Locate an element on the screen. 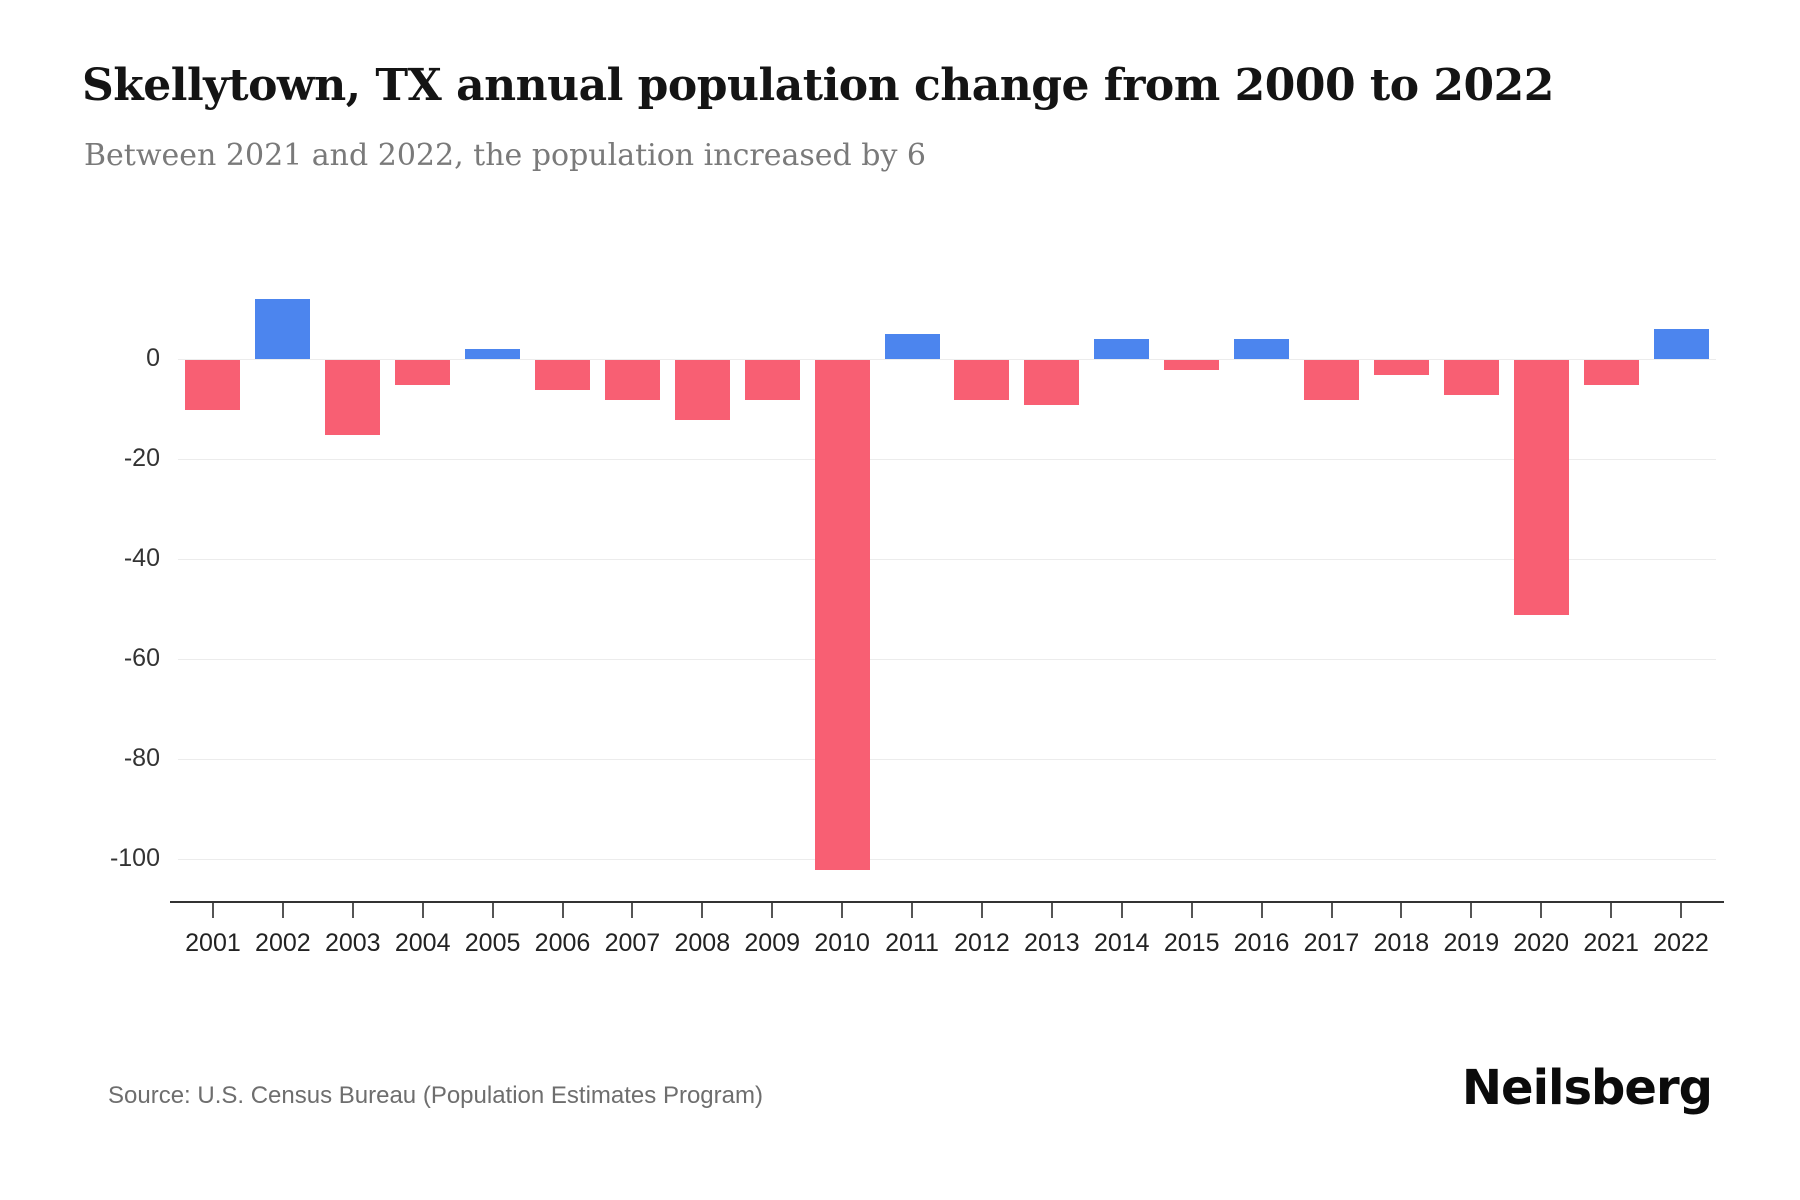 This screenshot has width=1800, height=1200. bar-2014 is located at coordinates (1122, 349).